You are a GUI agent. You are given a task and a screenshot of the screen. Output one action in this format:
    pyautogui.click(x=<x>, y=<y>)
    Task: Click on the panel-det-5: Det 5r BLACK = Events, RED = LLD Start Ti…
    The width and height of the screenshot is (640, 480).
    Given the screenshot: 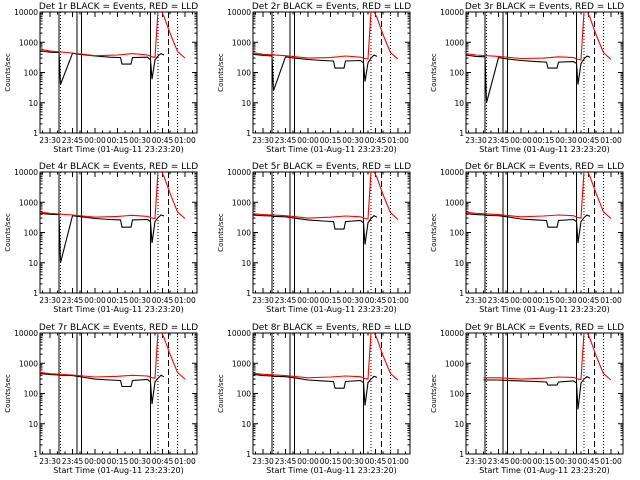 What is the action you would take?
    pyautogui.click(x=314, y=238)
    